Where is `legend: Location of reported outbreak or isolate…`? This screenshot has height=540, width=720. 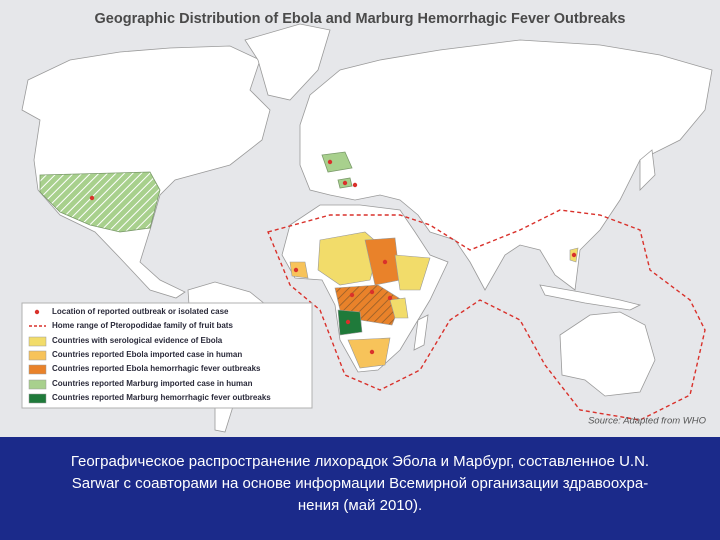 legend: Location of reported outbreak or isolate… is located at coordinates (167, 355).